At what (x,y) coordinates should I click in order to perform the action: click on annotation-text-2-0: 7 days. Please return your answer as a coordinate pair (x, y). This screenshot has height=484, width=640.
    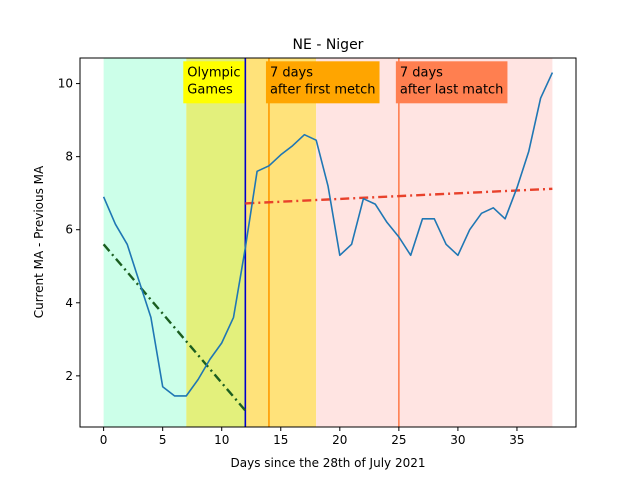
    Looking at the image, I should click on (421, 72).